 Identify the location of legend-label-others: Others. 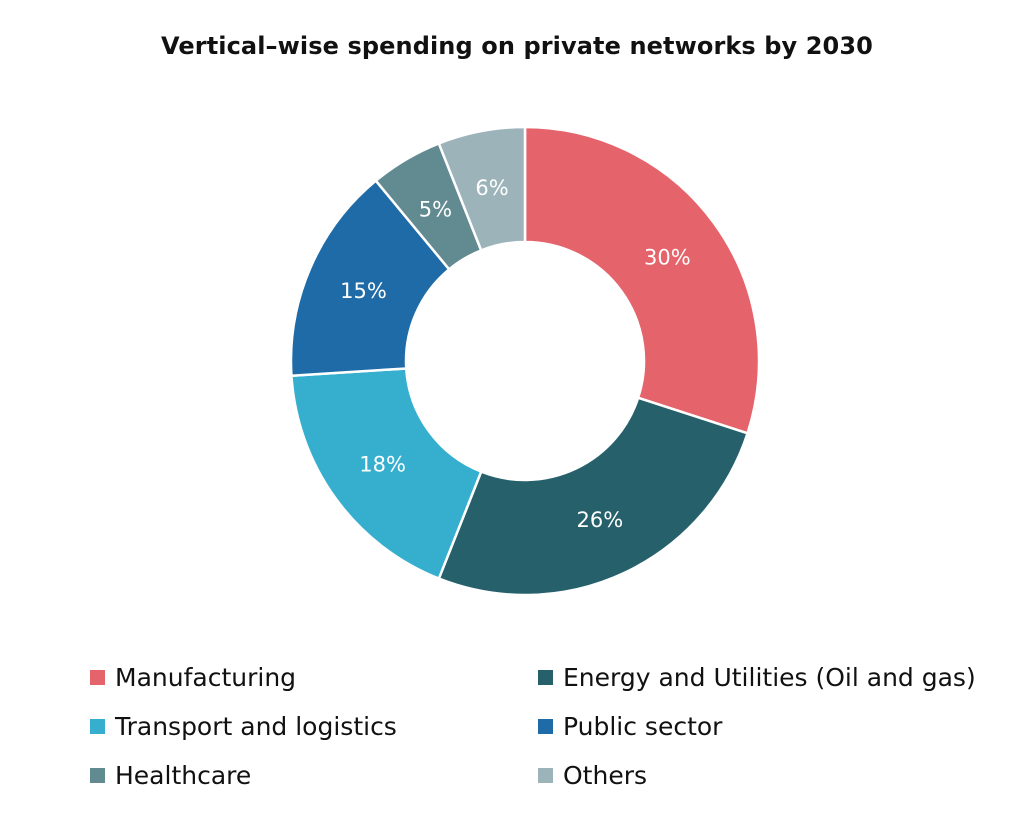
(605, 775).